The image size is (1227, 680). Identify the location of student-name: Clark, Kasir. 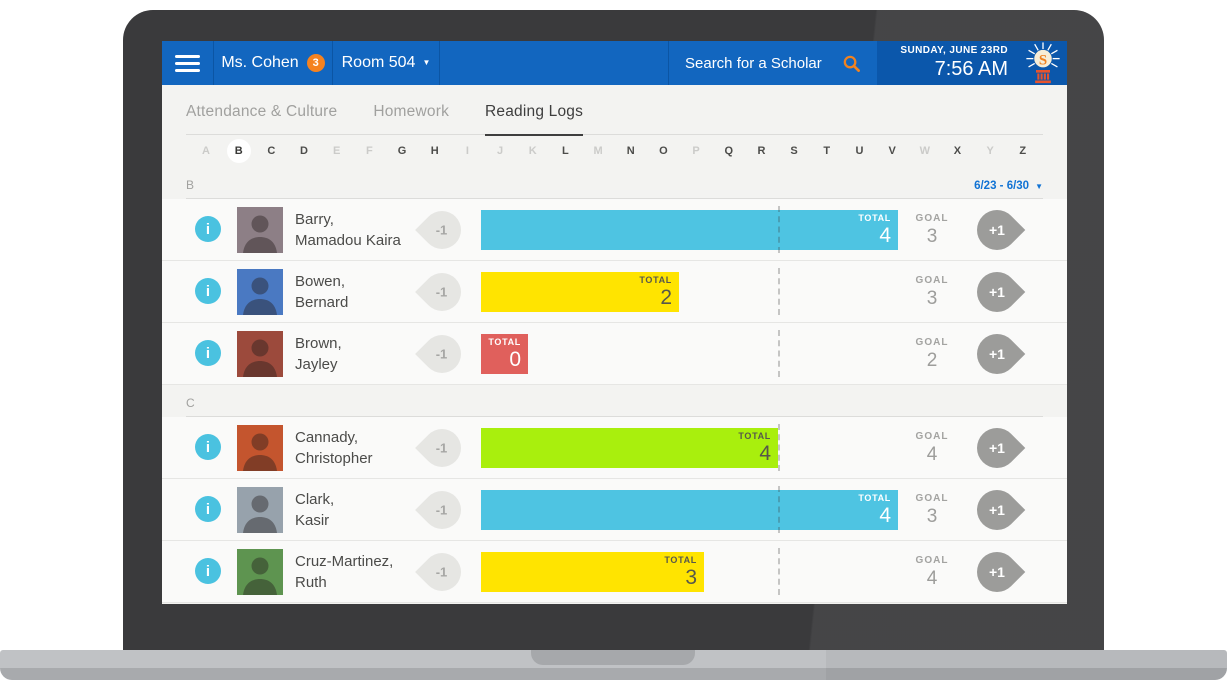
(314, 510).